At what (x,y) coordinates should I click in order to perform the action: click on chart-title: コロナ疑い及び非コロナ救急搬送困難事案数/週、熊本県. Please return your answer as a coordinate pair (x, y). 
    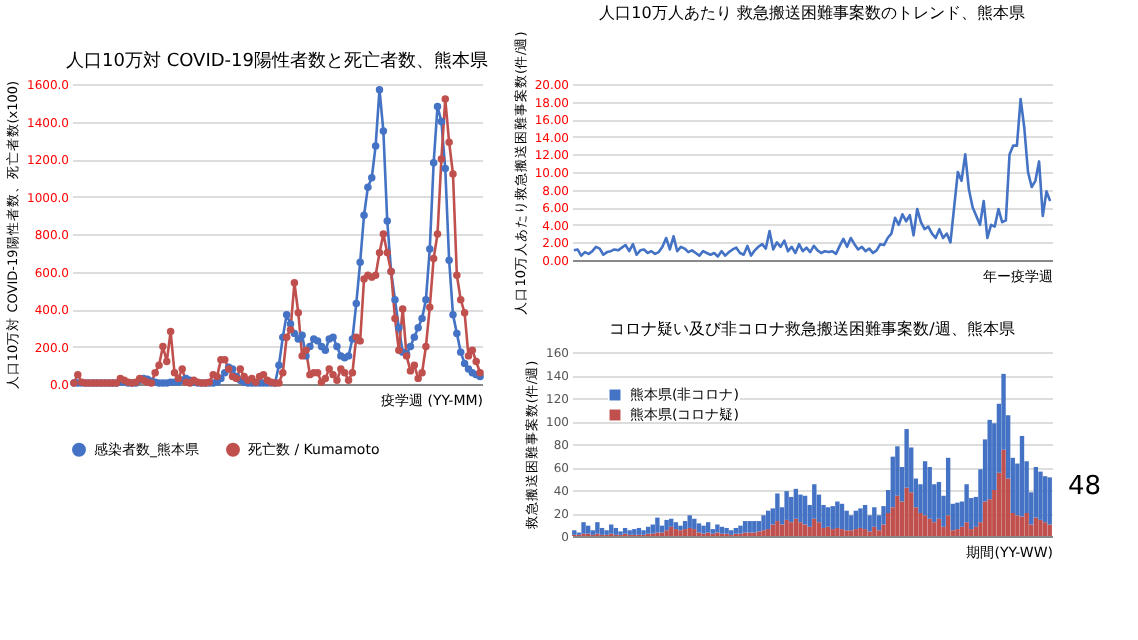
    Looking at the image, I should click on (812, 329).